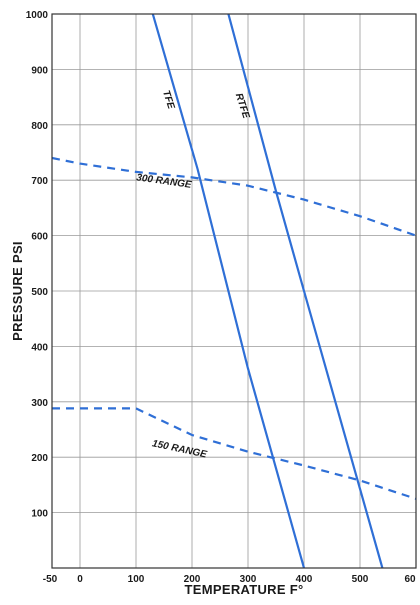 The width and height of the screenshot is (420, 605). Describe the element at coordinates (39, 70) in the screenshot. I see `y-tick-label: 900` at that location.